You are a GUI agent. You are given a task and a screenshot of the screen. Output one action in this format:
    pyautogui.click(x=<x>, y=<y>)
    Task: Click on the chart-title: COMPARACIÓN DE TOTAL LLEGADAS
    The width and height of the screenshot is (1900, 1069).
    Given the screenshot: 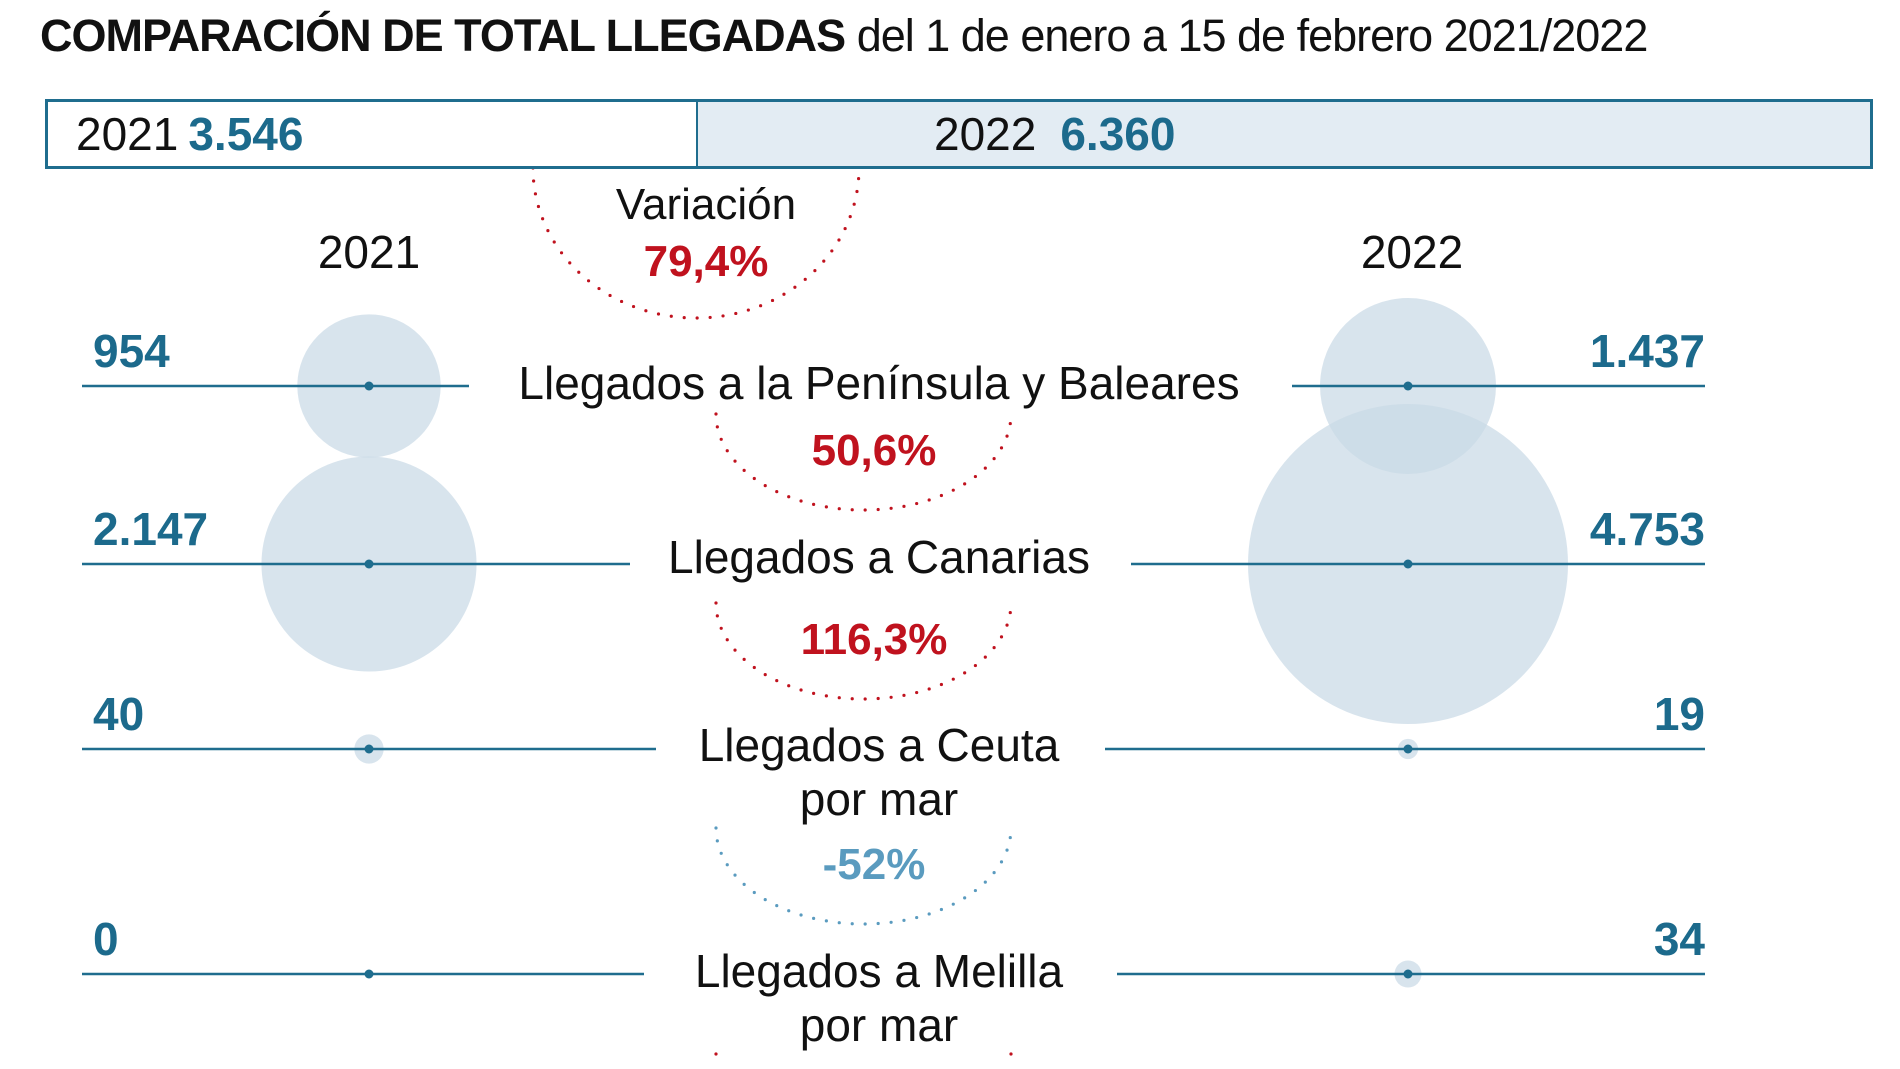 What is the action you would take?
    pyautogui.click(x=443, y=35)
    